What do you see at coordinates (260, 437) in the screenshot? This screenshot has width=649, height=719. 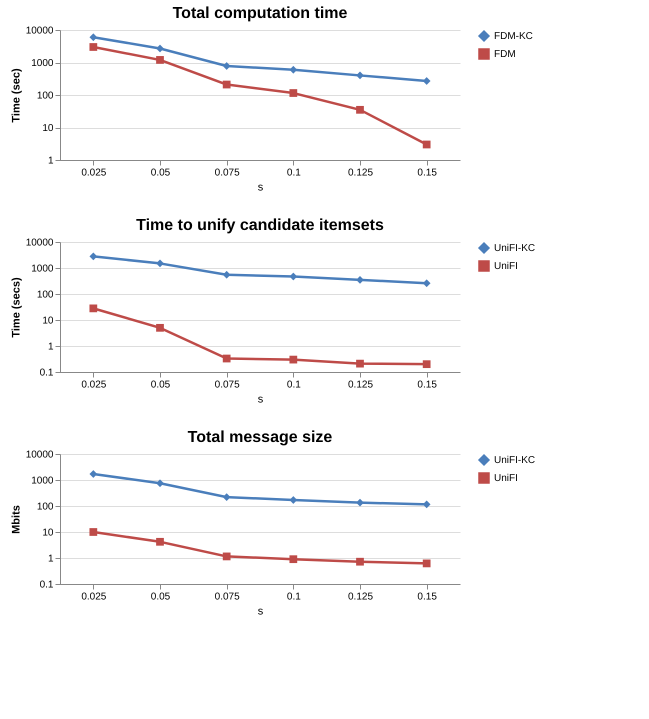 I see `chart-title: Total message size` at bounding box center [260, 437].